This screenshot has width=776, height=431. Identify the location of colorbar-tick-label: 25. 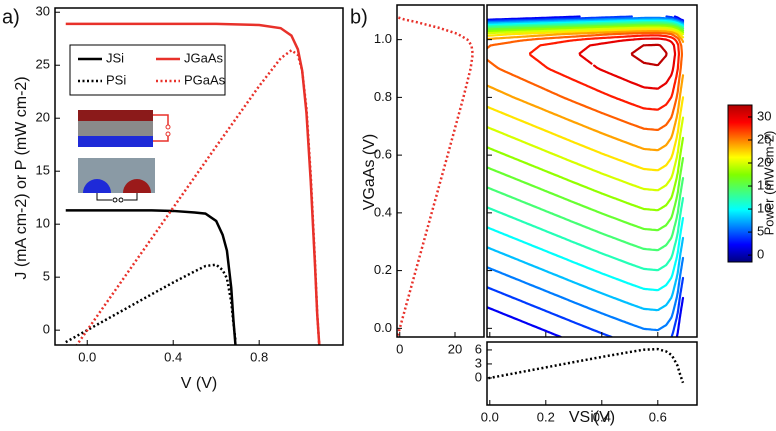
(764, 138).